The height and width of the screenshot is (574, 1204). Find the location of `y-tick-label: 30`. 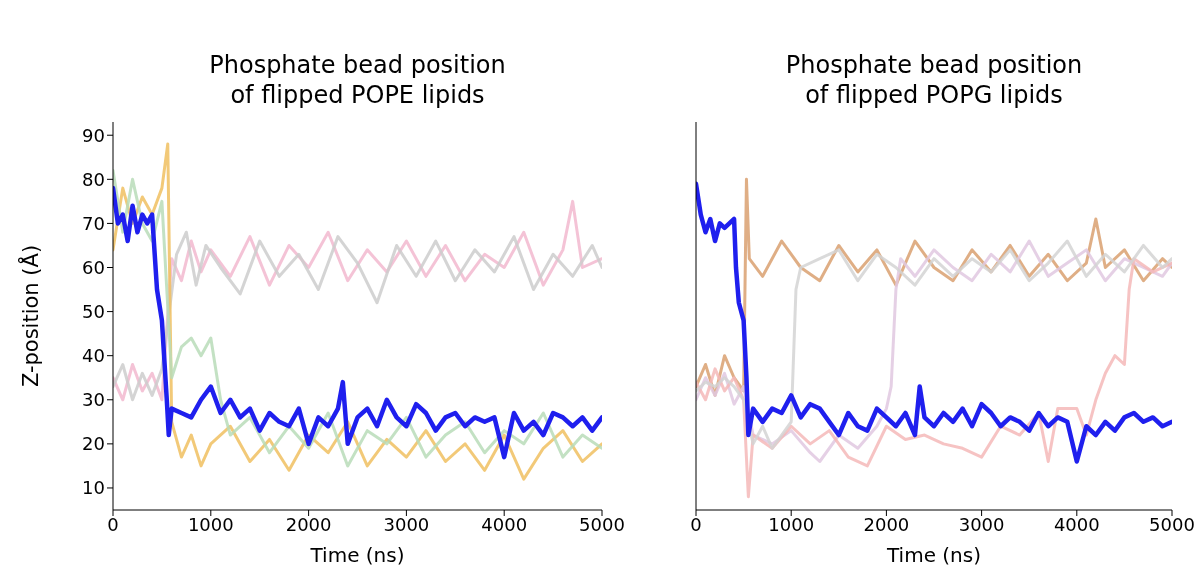

y-tick-label: 30 is located at coordinates (93, 400).